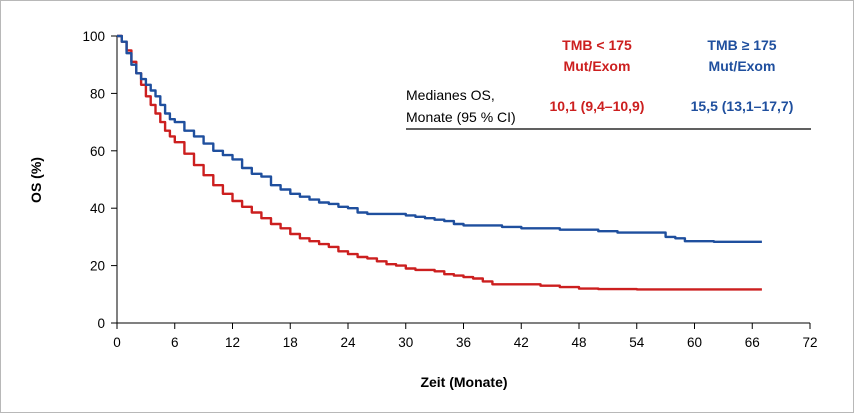  I want to click on x-tick-label: 24, so click(348, 342).